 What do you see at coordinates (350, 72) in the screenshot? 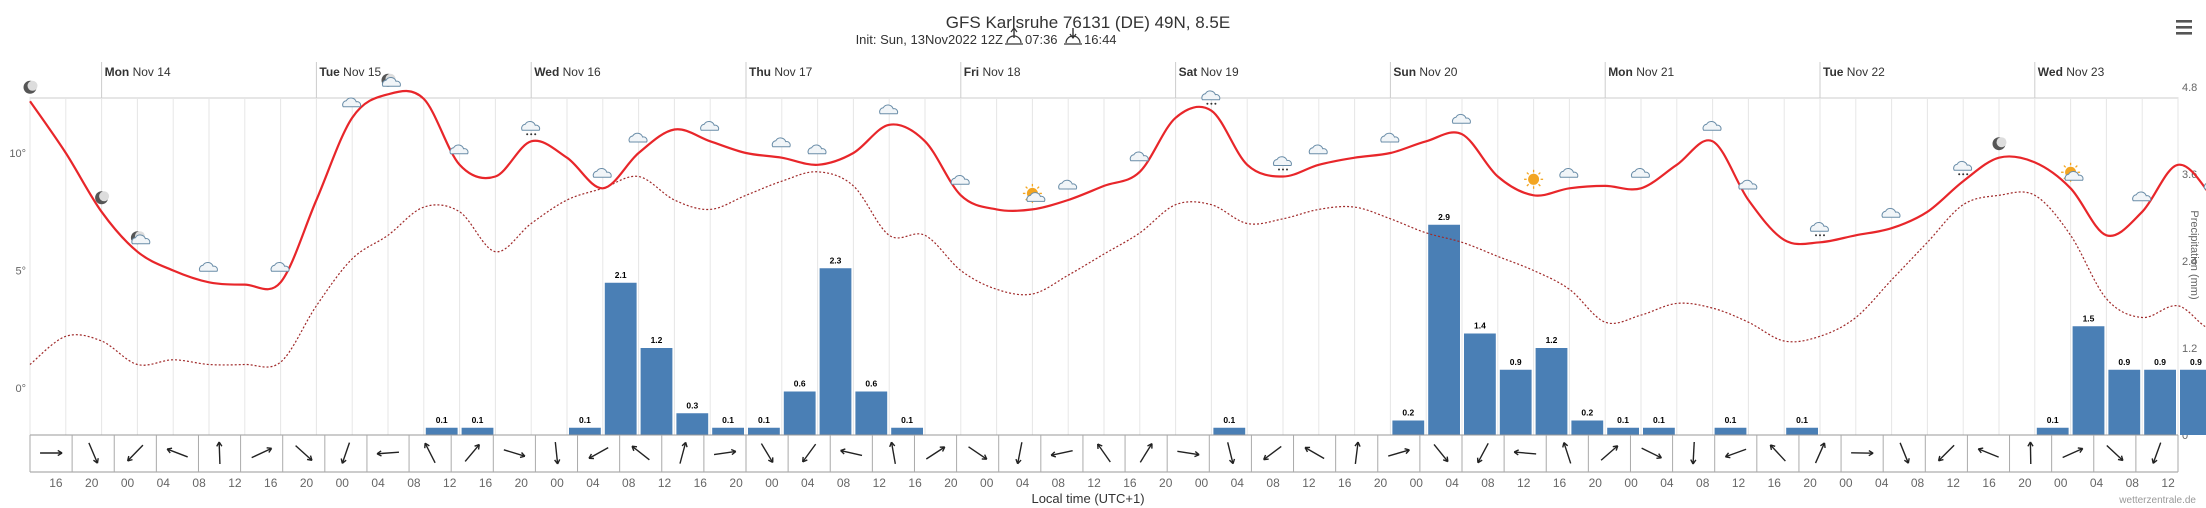
I see `day-label: Tue Nov 15` at bounding box center [350, 72].